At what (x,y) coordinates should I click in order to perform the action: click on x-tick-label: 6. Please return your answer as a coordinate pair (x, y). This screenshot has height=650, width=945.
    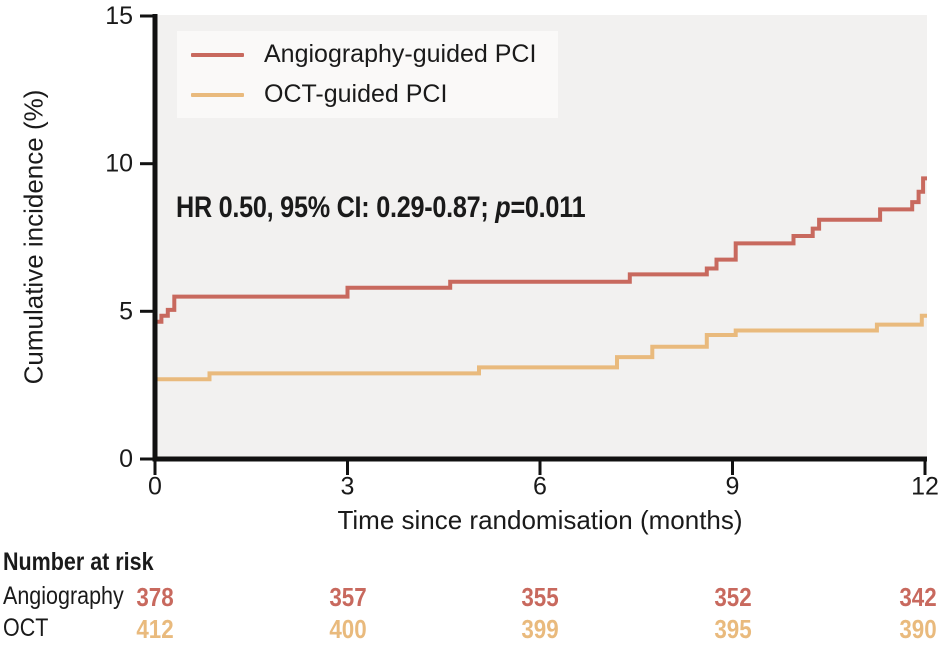
    Looking at the image, I should click on (540, 487).